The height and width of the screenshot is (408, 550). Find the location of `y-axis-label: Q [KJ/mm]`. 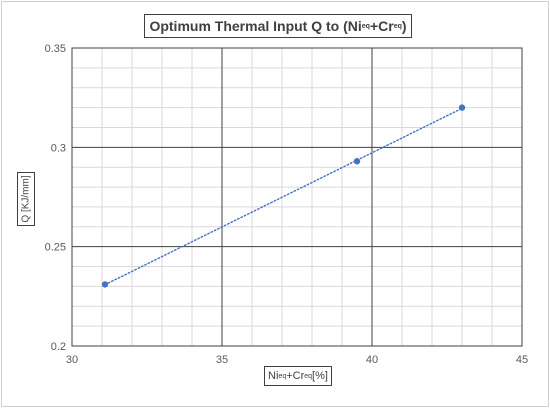

y-axis-label: Q [KJ/mm] is located at coordinates (26, 199).